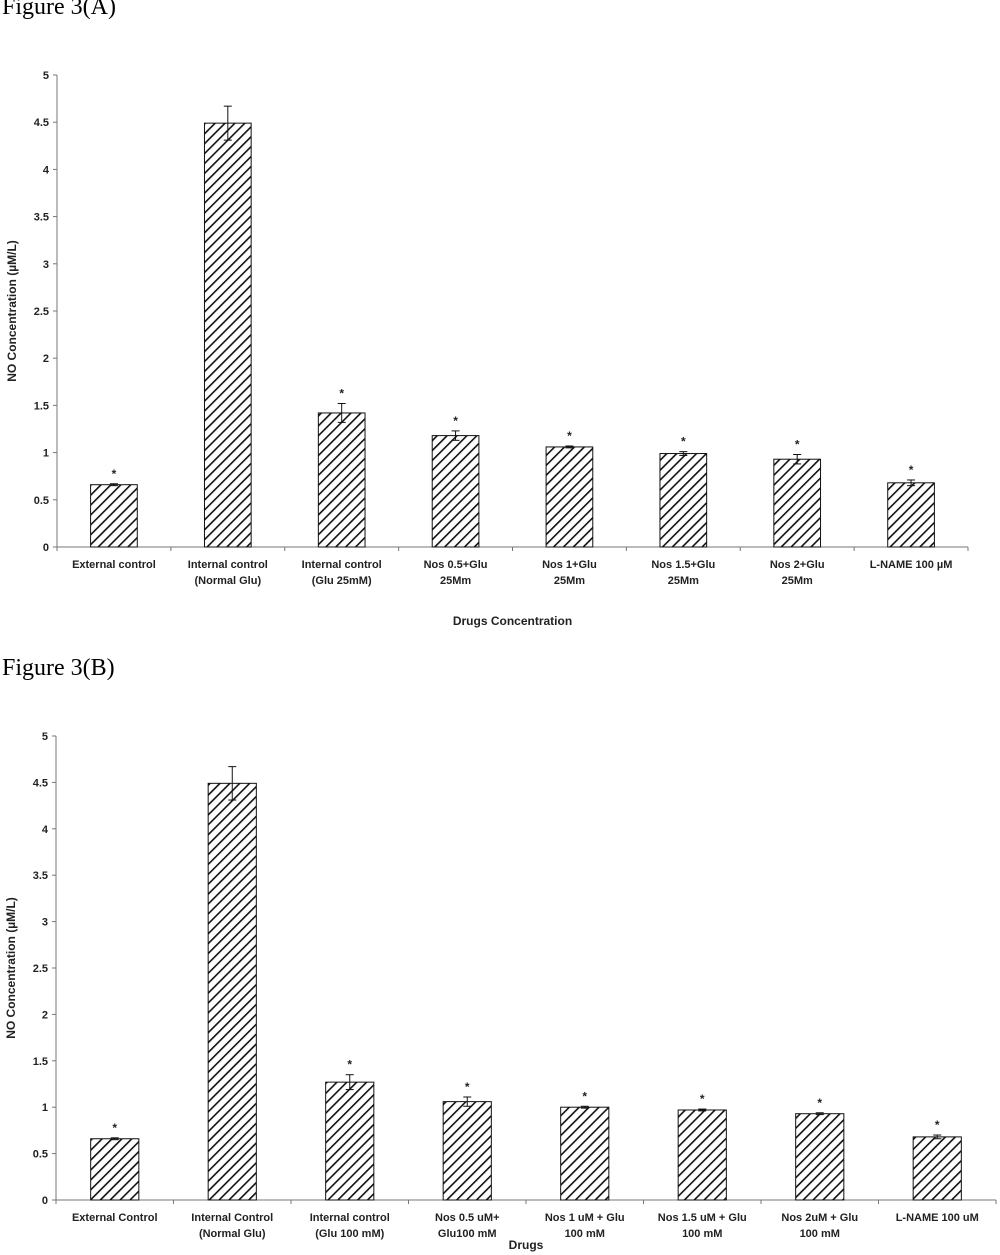  I want to click on x-tick-label: Nos 0.5+Glu, so click(456, 565).